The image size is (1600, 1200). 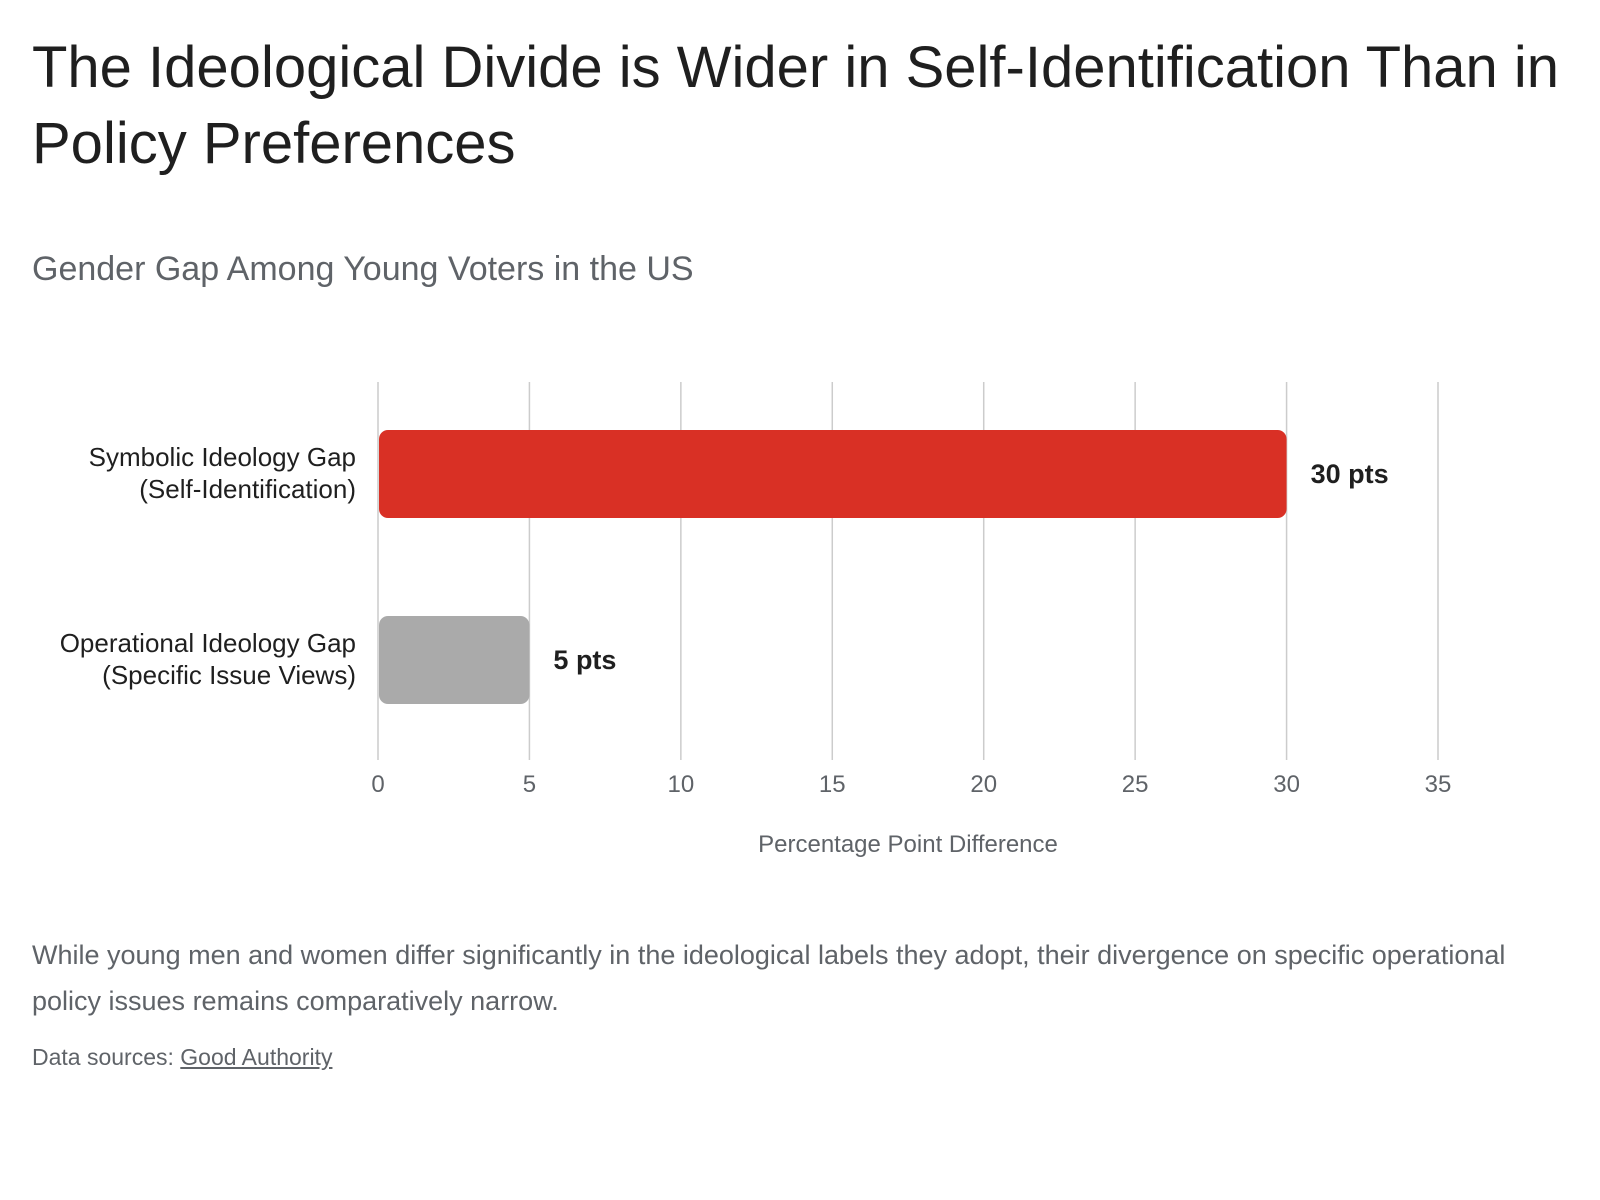 What do you see at coordinates (208, 643) in the screenshot?
I see `category-label: Operational Ideology Gap` at bounding box center [208, 643].